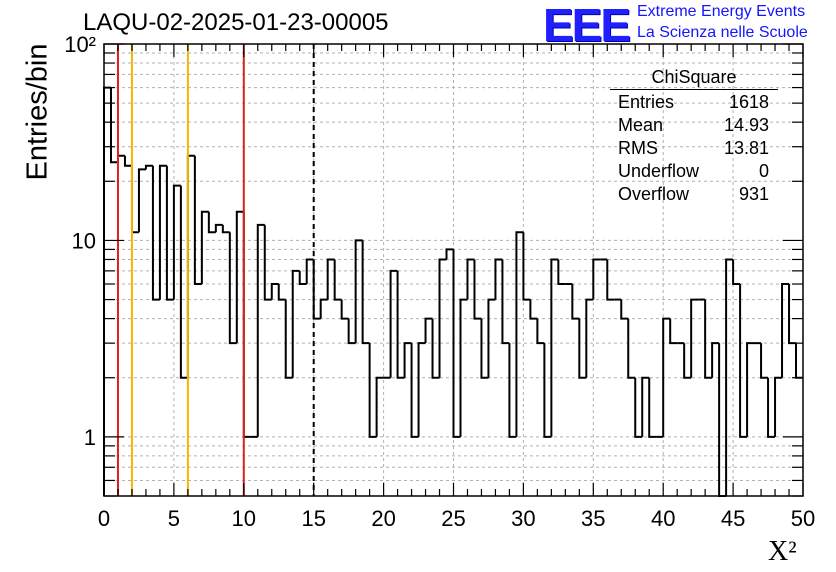 Image resolution: width=836 pixels, height=572 pixels. Describe the element at coordinates (694, 102) in the screenshot. I see `stats-row-entries: Entries 1618` at that location.